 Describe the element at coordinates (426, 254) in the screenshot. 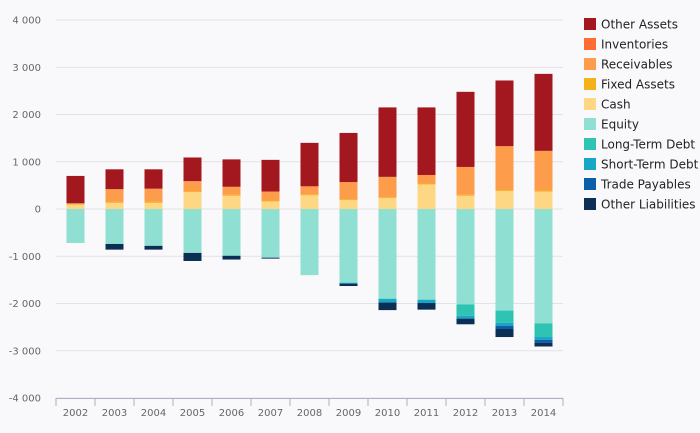

I see `bar-equity-2011` at that location.